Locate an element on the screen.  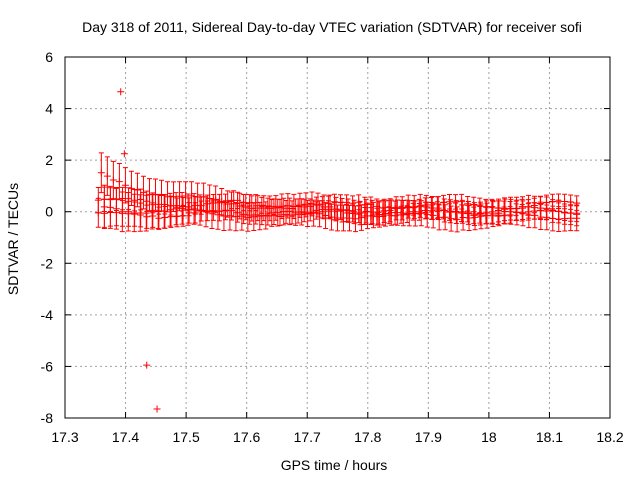
y-tick-label: -4 is located at coordinates (47, 315).